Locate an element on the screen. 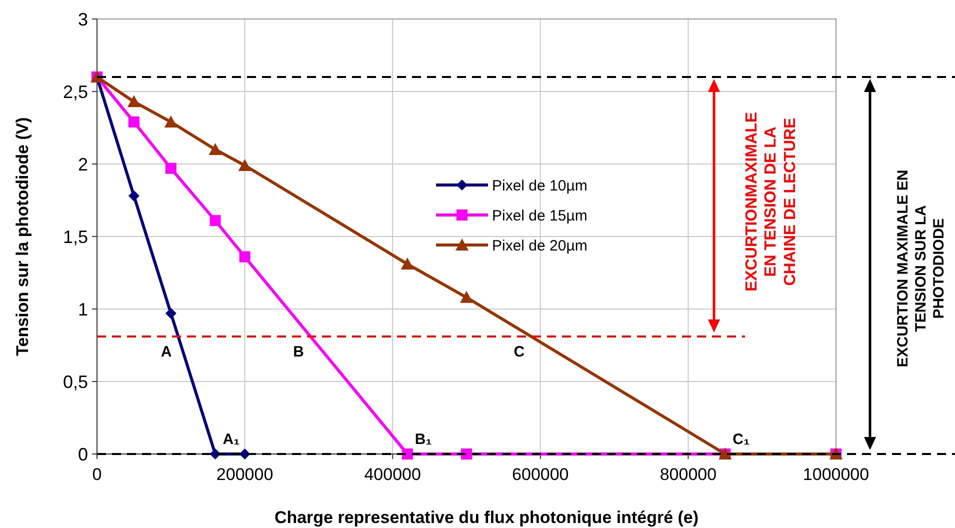  y-tick-label: 1 is located at coordinates (83, 309).